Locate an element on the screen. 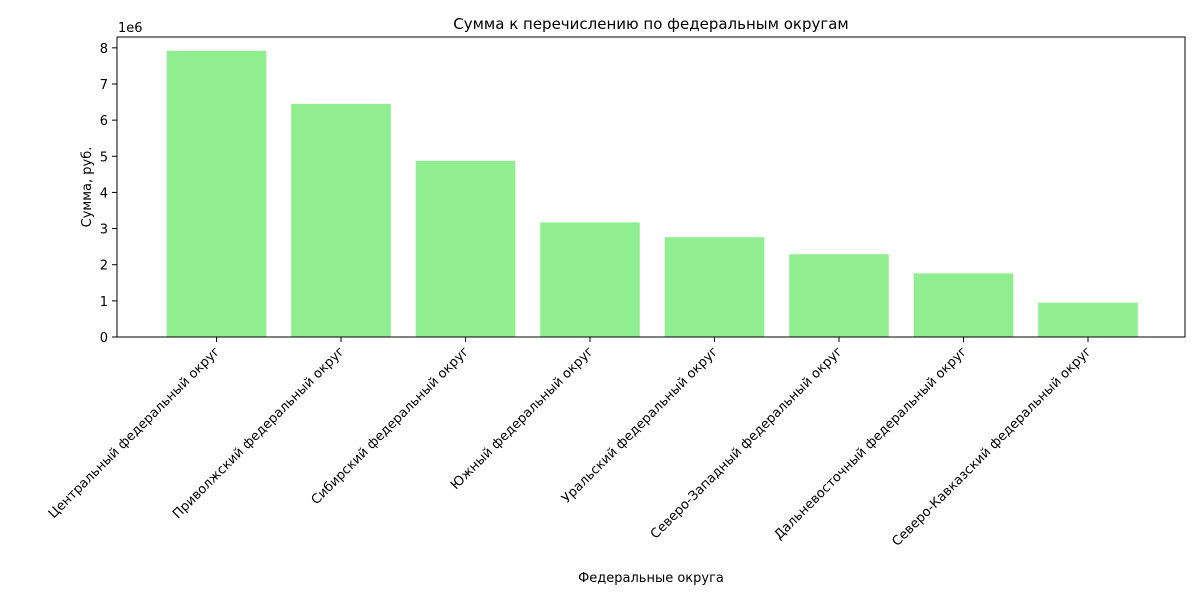  y-axis-ticks: 0 1 2 3 4 5 6 7 8 is located at coordinates (108, 194).